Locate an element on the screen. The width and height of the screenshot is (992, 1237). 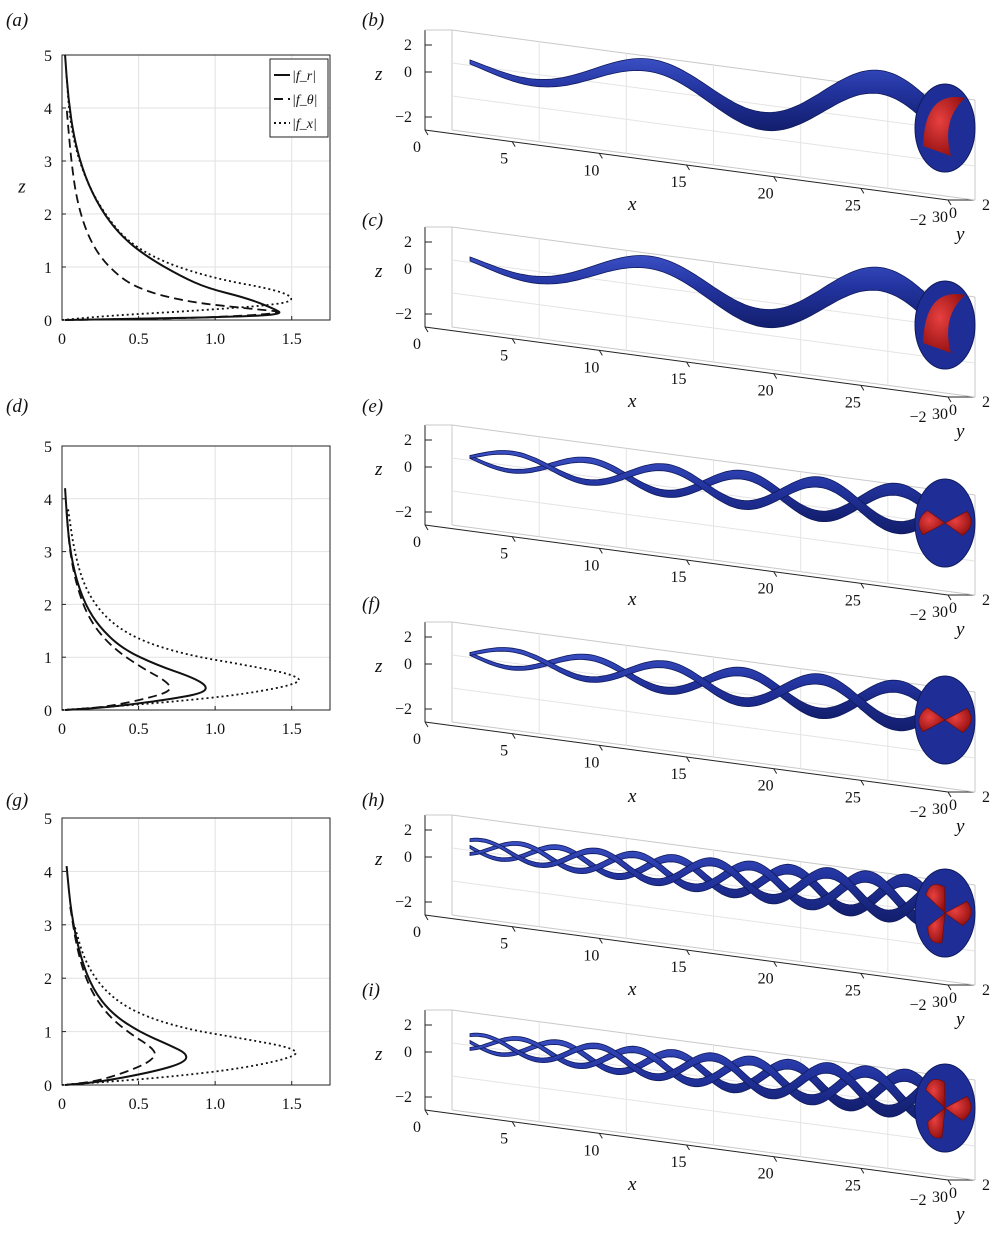
z-tick-label: 3 is located at coordinates (48, 553).